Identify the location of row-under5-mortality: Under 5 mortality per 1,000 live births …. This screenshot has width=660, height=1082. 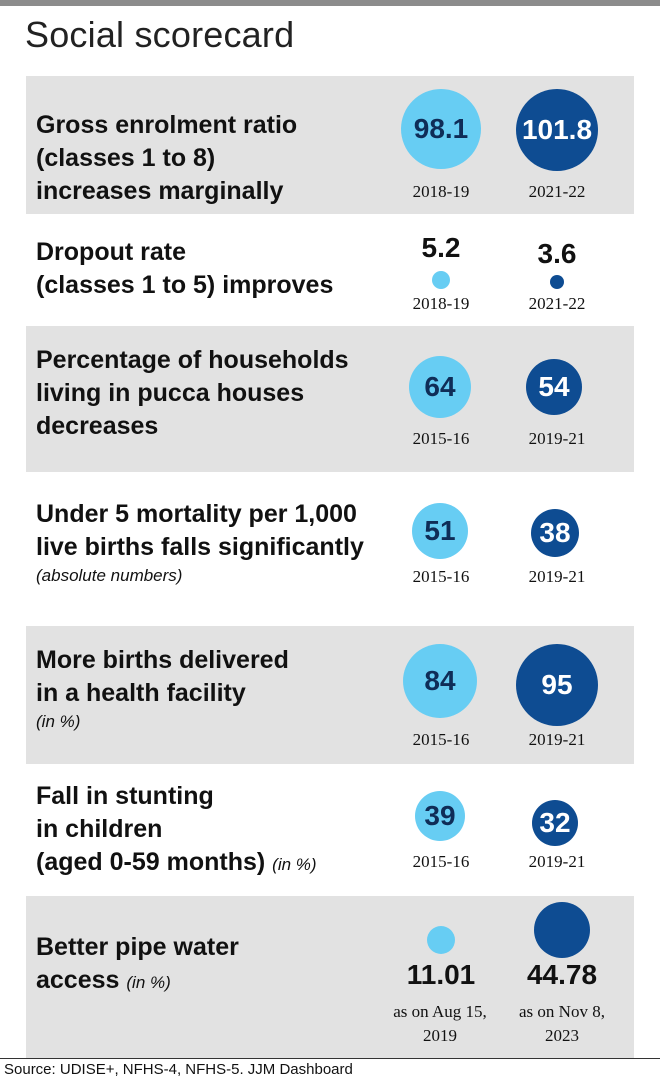
(330, 549).